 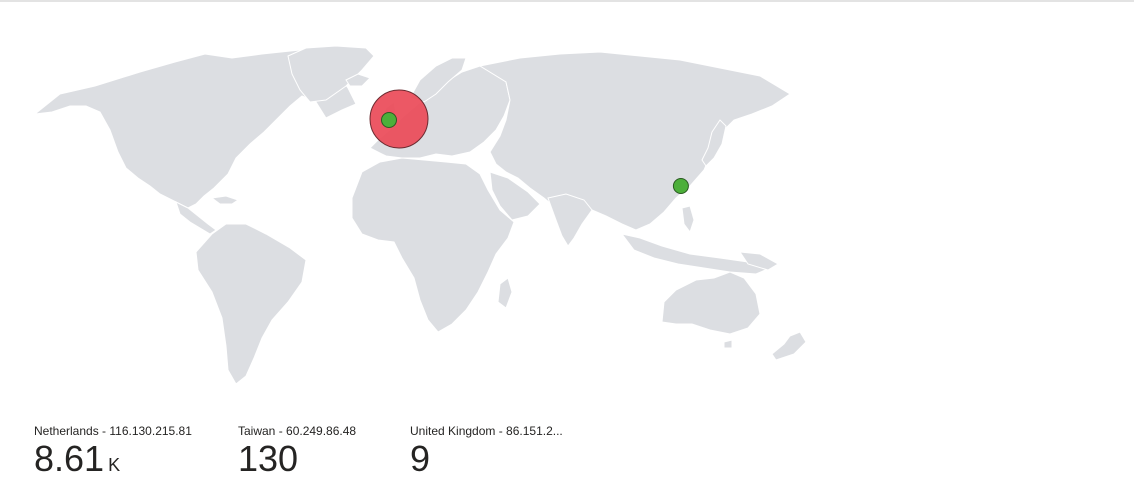 I want to click on land-papua, so click(x=758, y=261).